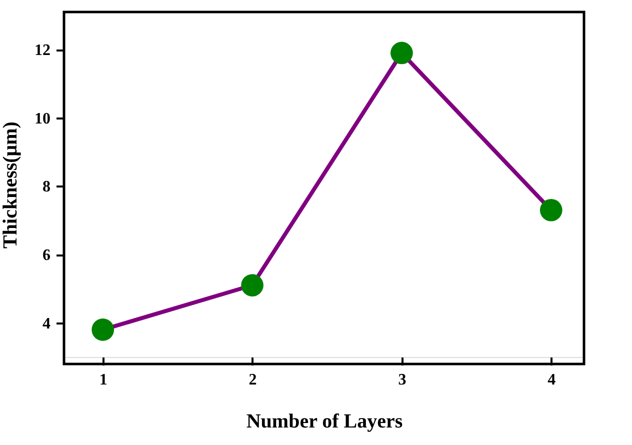 The image size is (632, 445). Describe the element at coordinates (46, 187) in the screenshot. I see `y-tick-label: 8` at that location.